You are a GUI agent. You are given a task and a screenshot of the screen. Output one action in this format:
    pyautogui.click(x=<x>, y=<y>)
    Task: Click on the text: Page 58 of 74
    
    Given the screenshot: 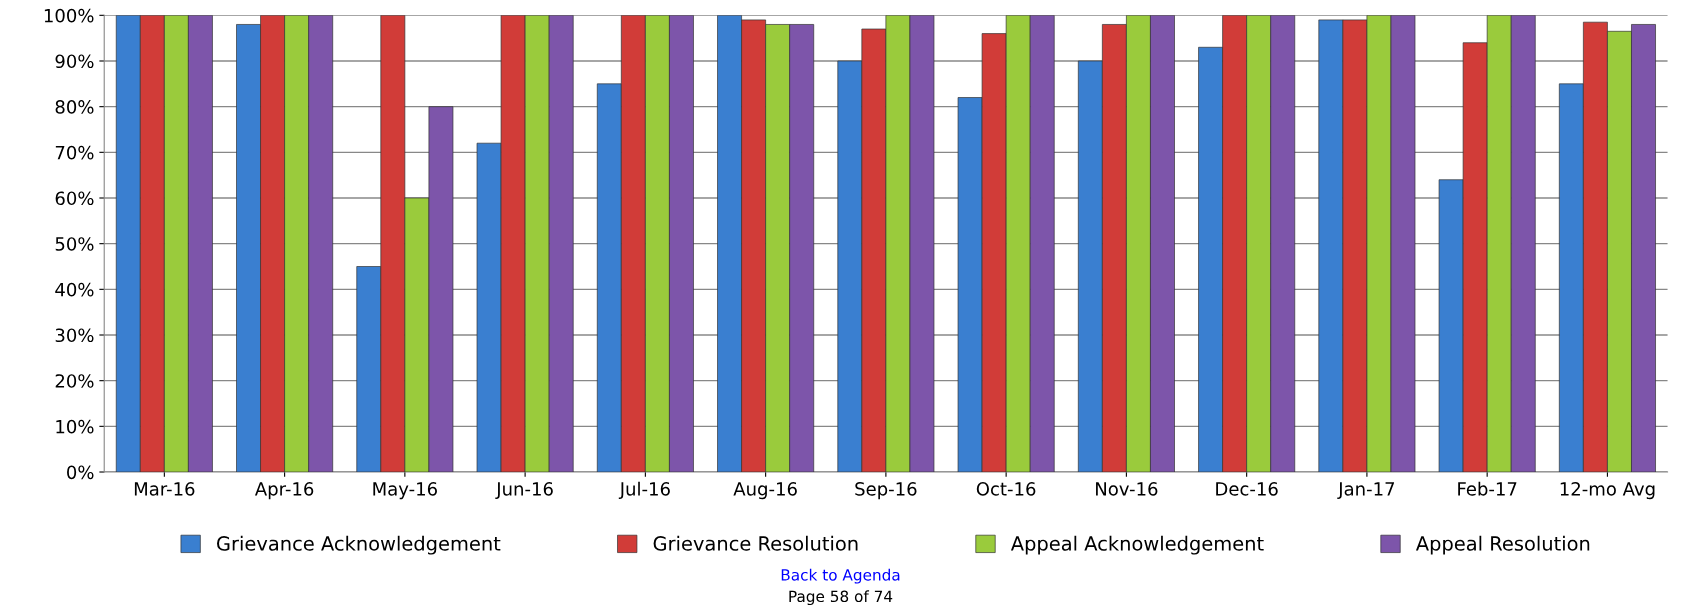 What is the action you would take?
    pyautogui.click(x=841, y=598)
    